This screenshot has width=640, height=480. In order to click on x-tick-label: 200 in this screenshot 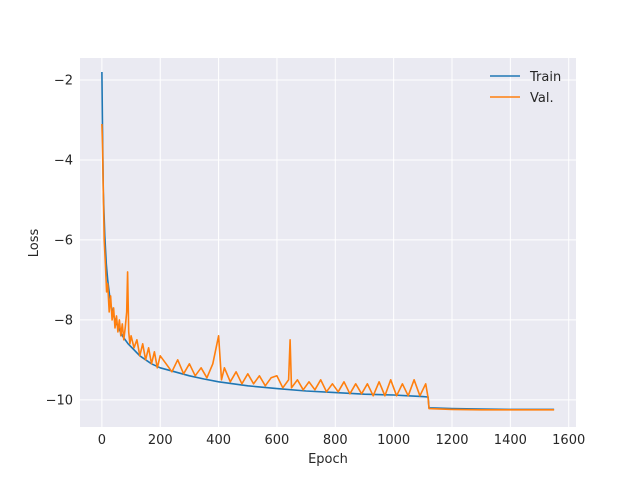, I will do `click(160, 440)`.